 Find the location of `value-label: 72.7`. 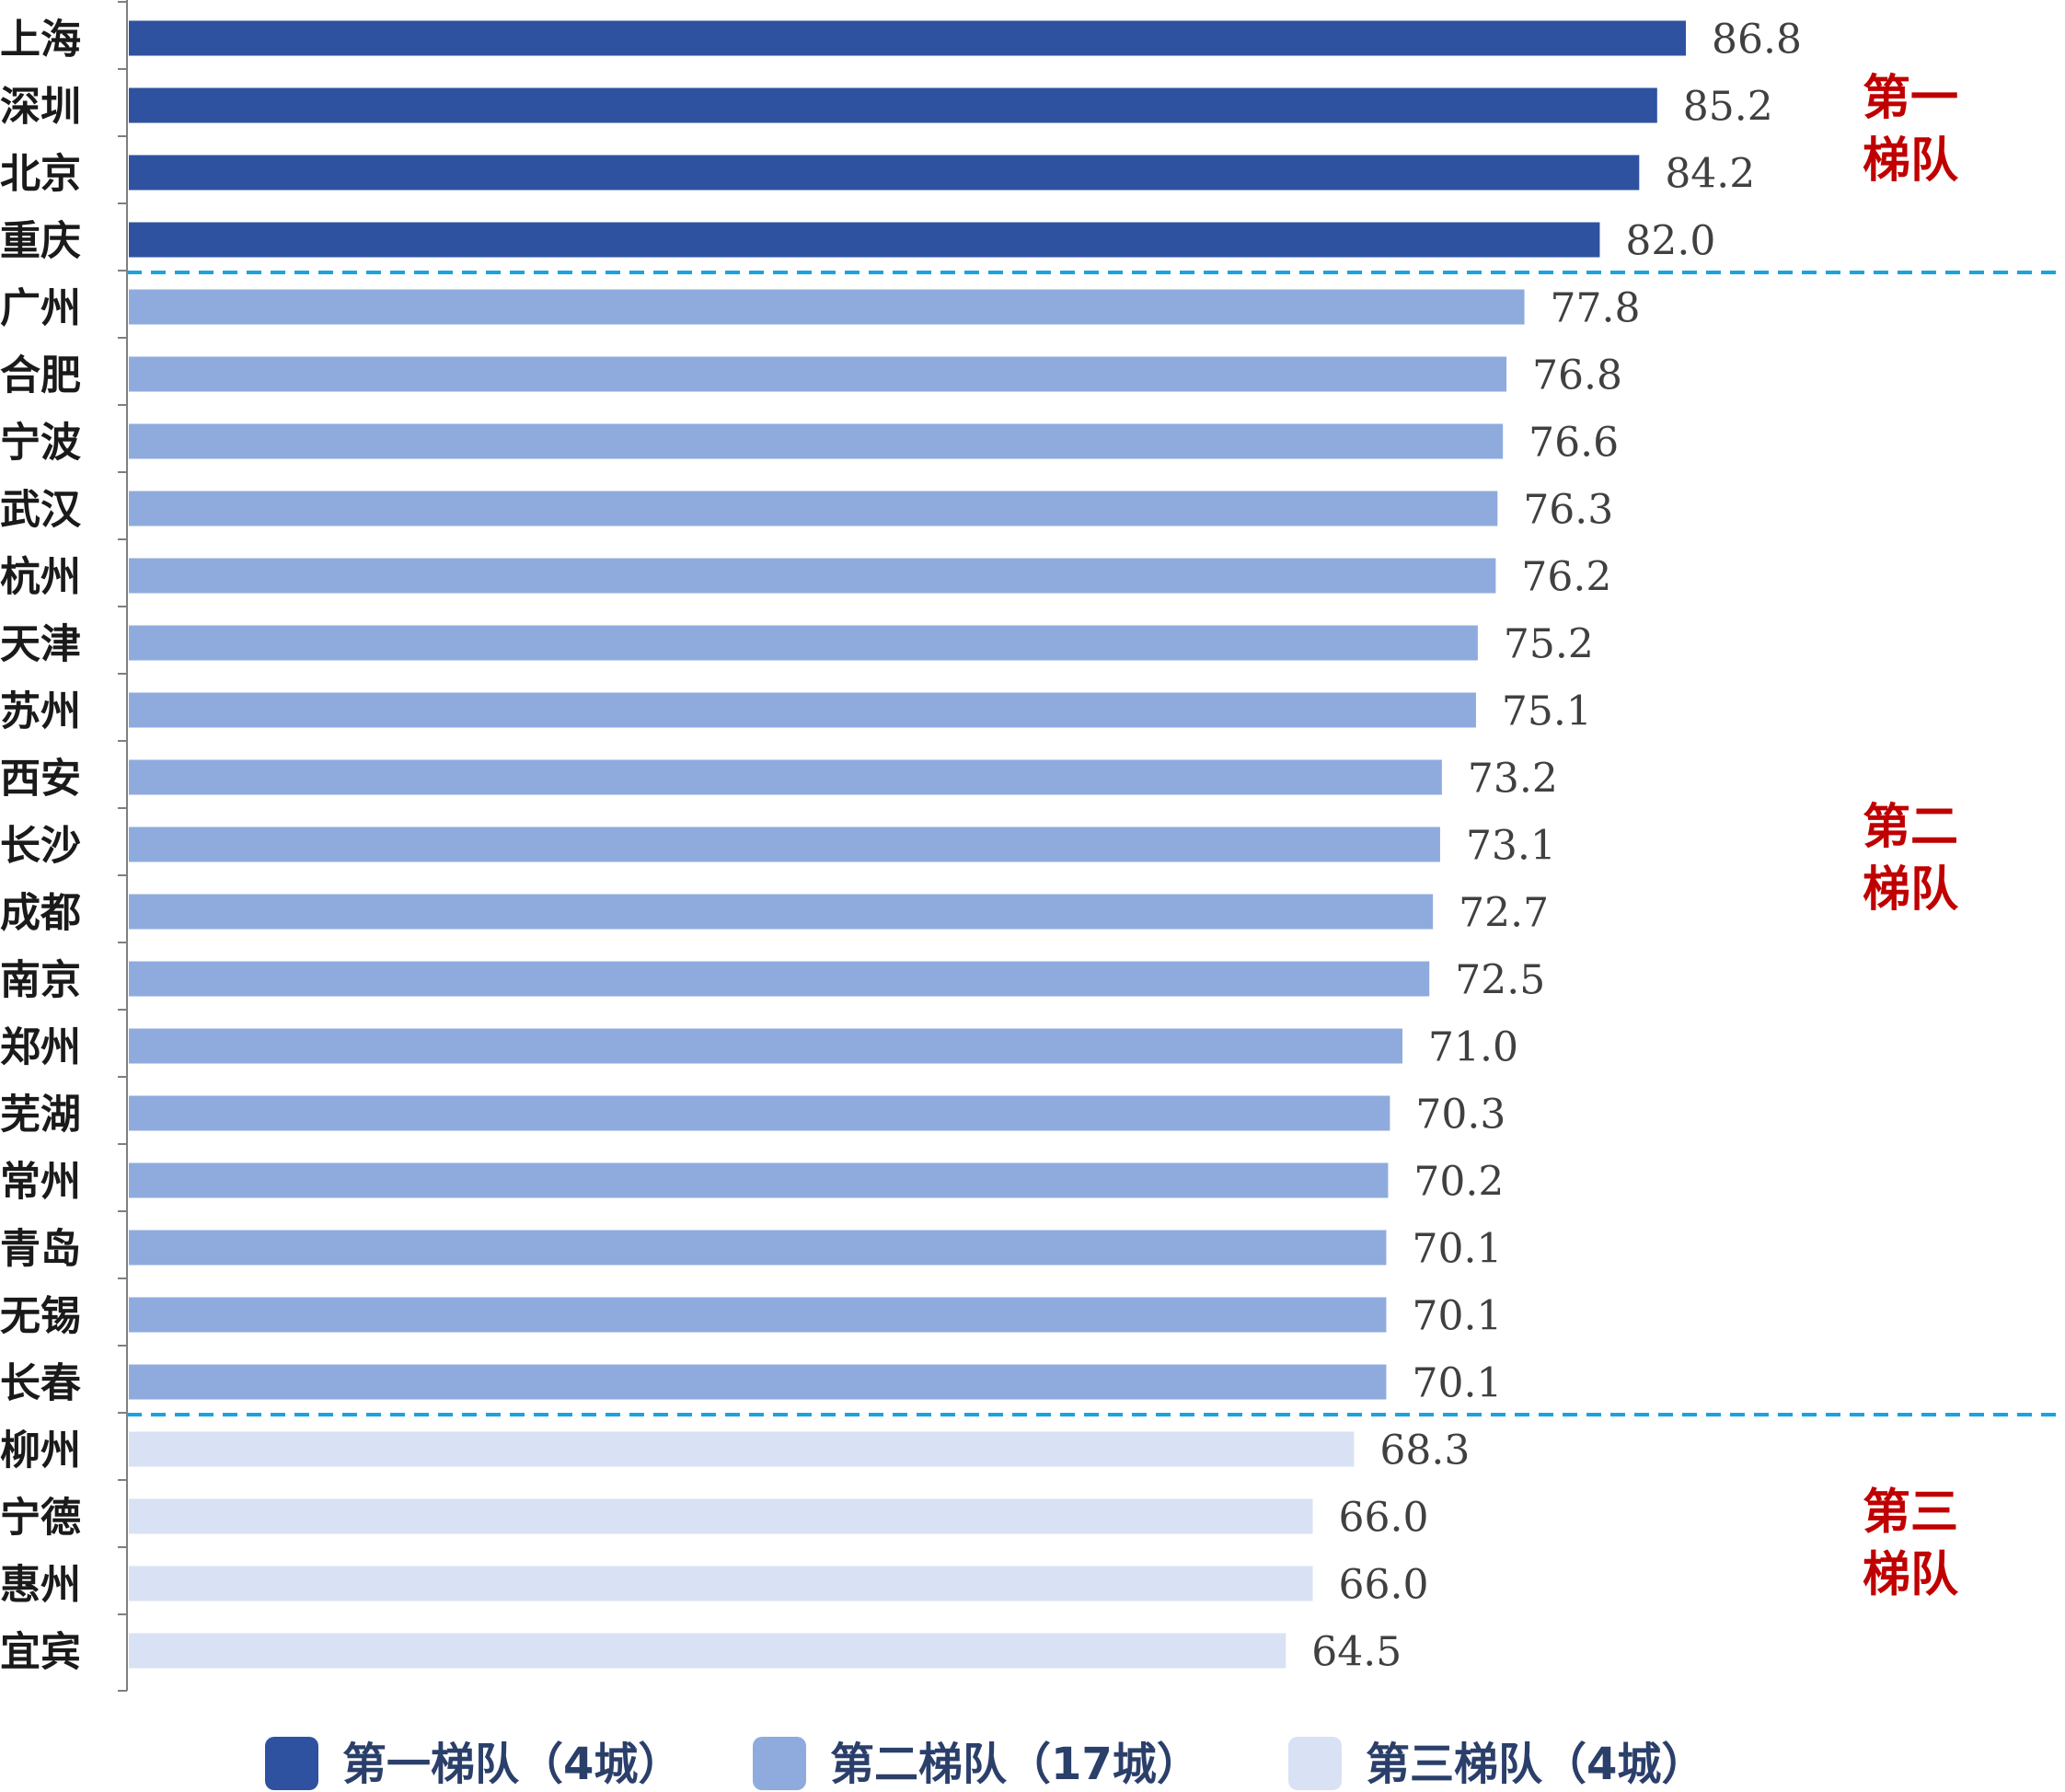

value-label: 72.7 is located at coordinates (1504, 914).